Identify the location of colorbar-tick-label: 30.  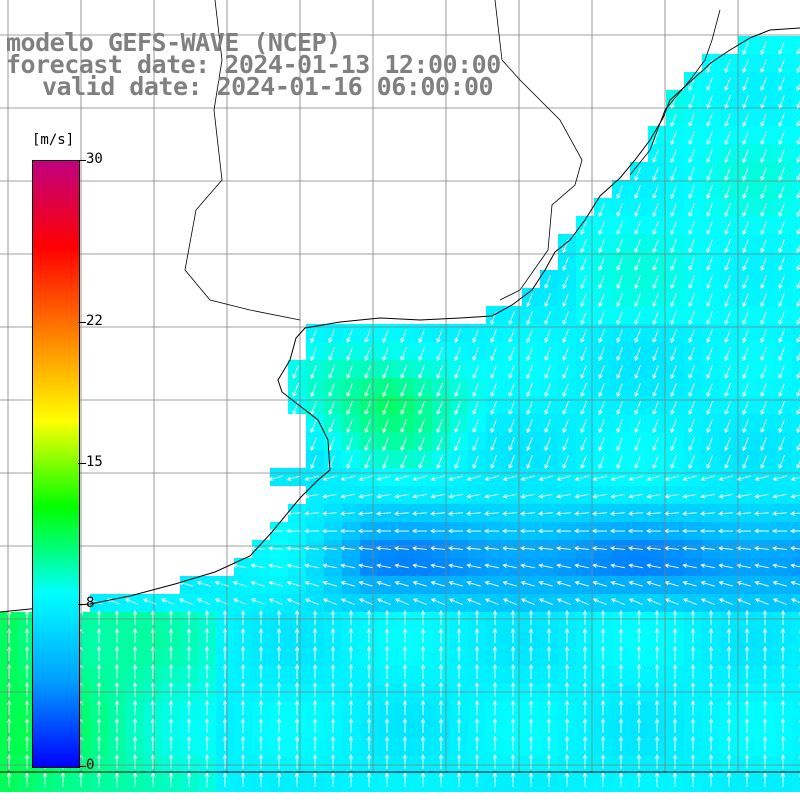
(94, 159).